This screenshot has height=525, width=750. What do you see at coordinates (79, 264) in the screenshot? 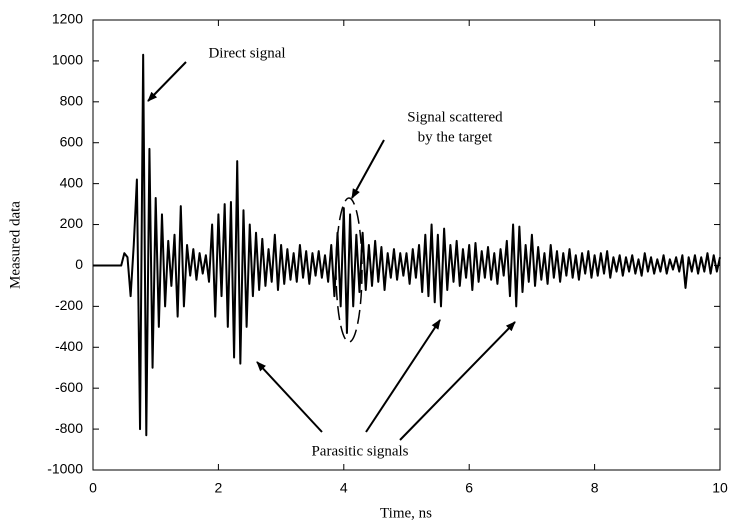
I see `y-tick-label: 0` at bounding box center [79, 264].